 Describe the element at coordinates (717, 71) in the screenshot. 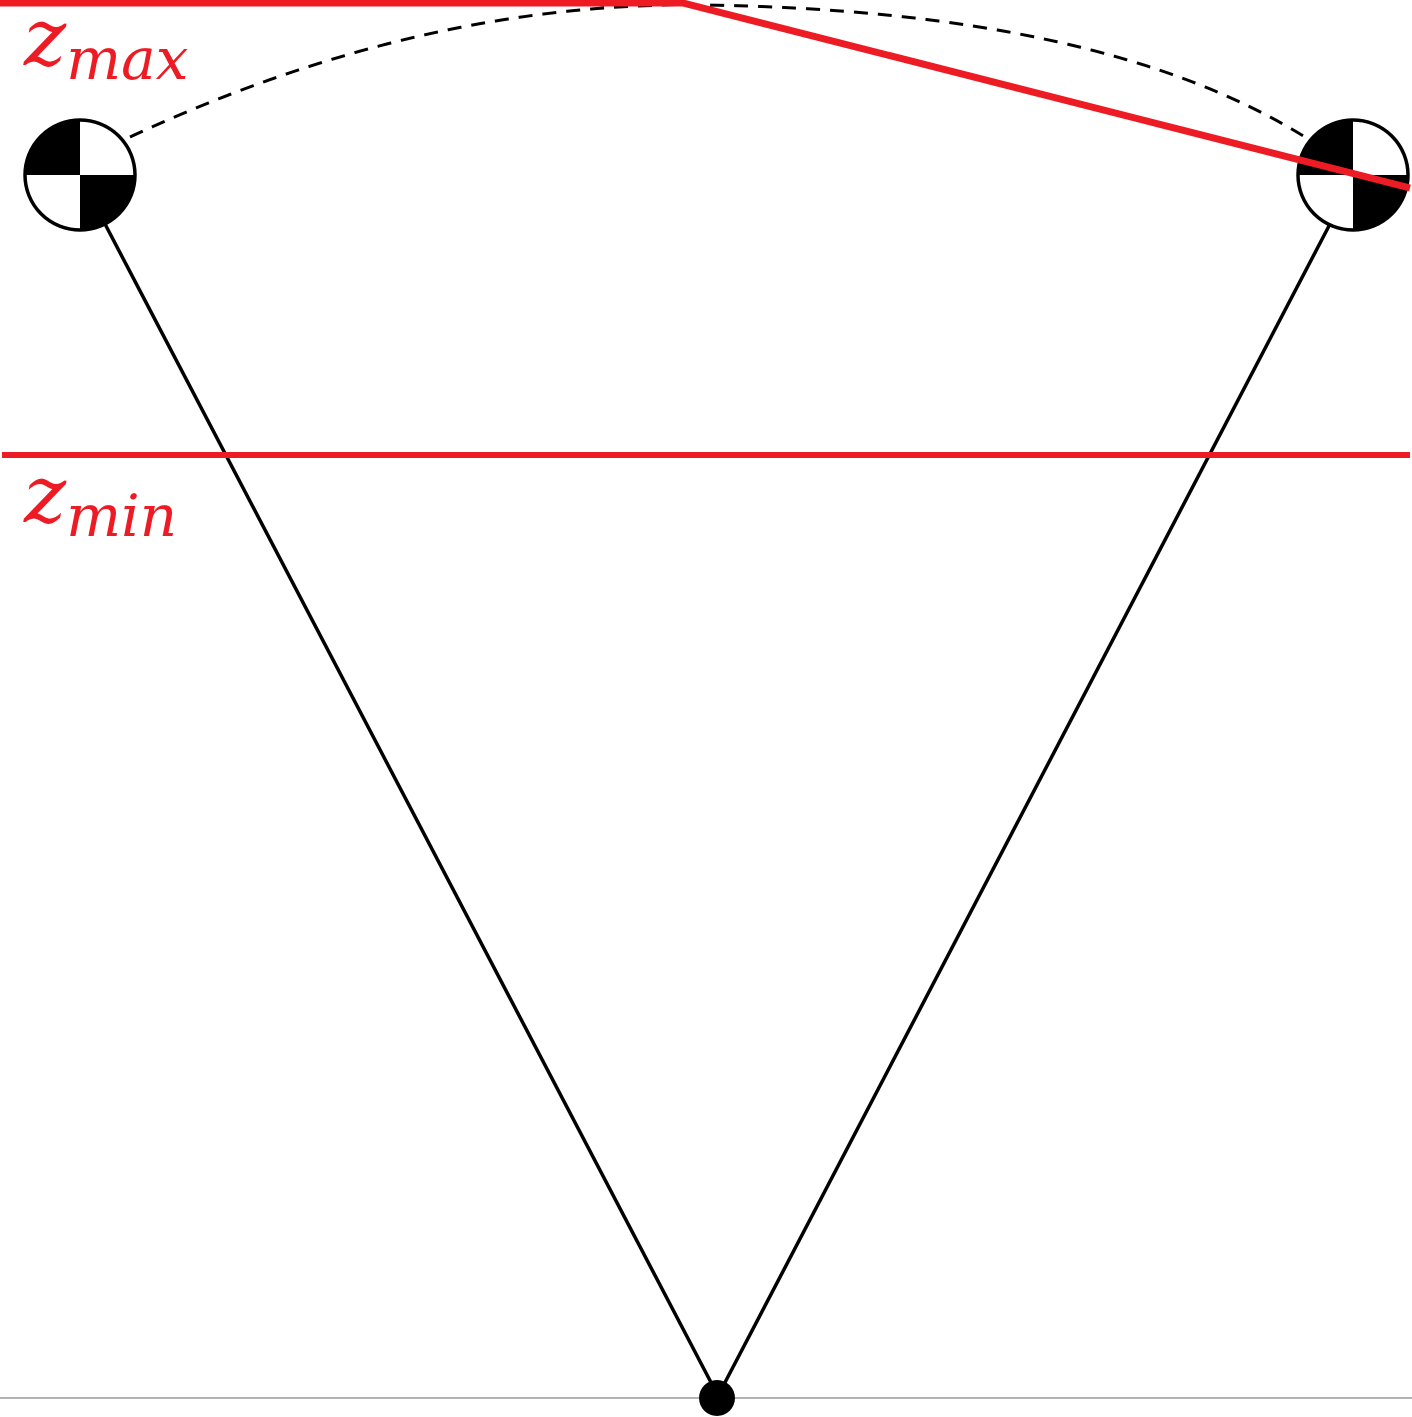

I see `swing-arc` at that location.